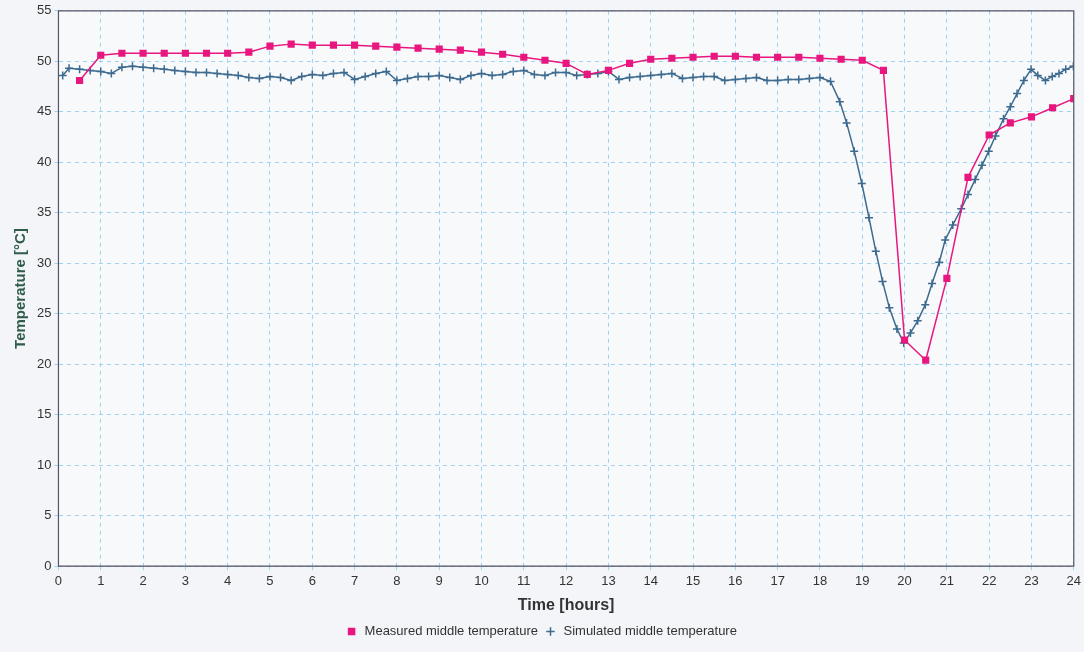  What do you see at coordinates (904, 580) in the screenshot?
I see `x-tick-label: 20` at bounding box center [904, 580].